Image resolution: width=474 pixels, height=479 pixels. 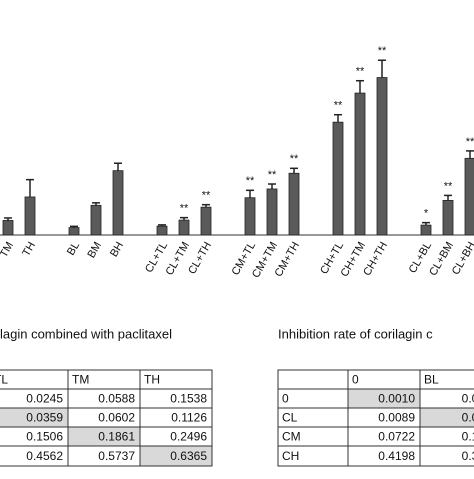 What do you see at coordinates (355, 380) in the screenshot?
I see `table-header: 0` at bounding box center [355, 380].